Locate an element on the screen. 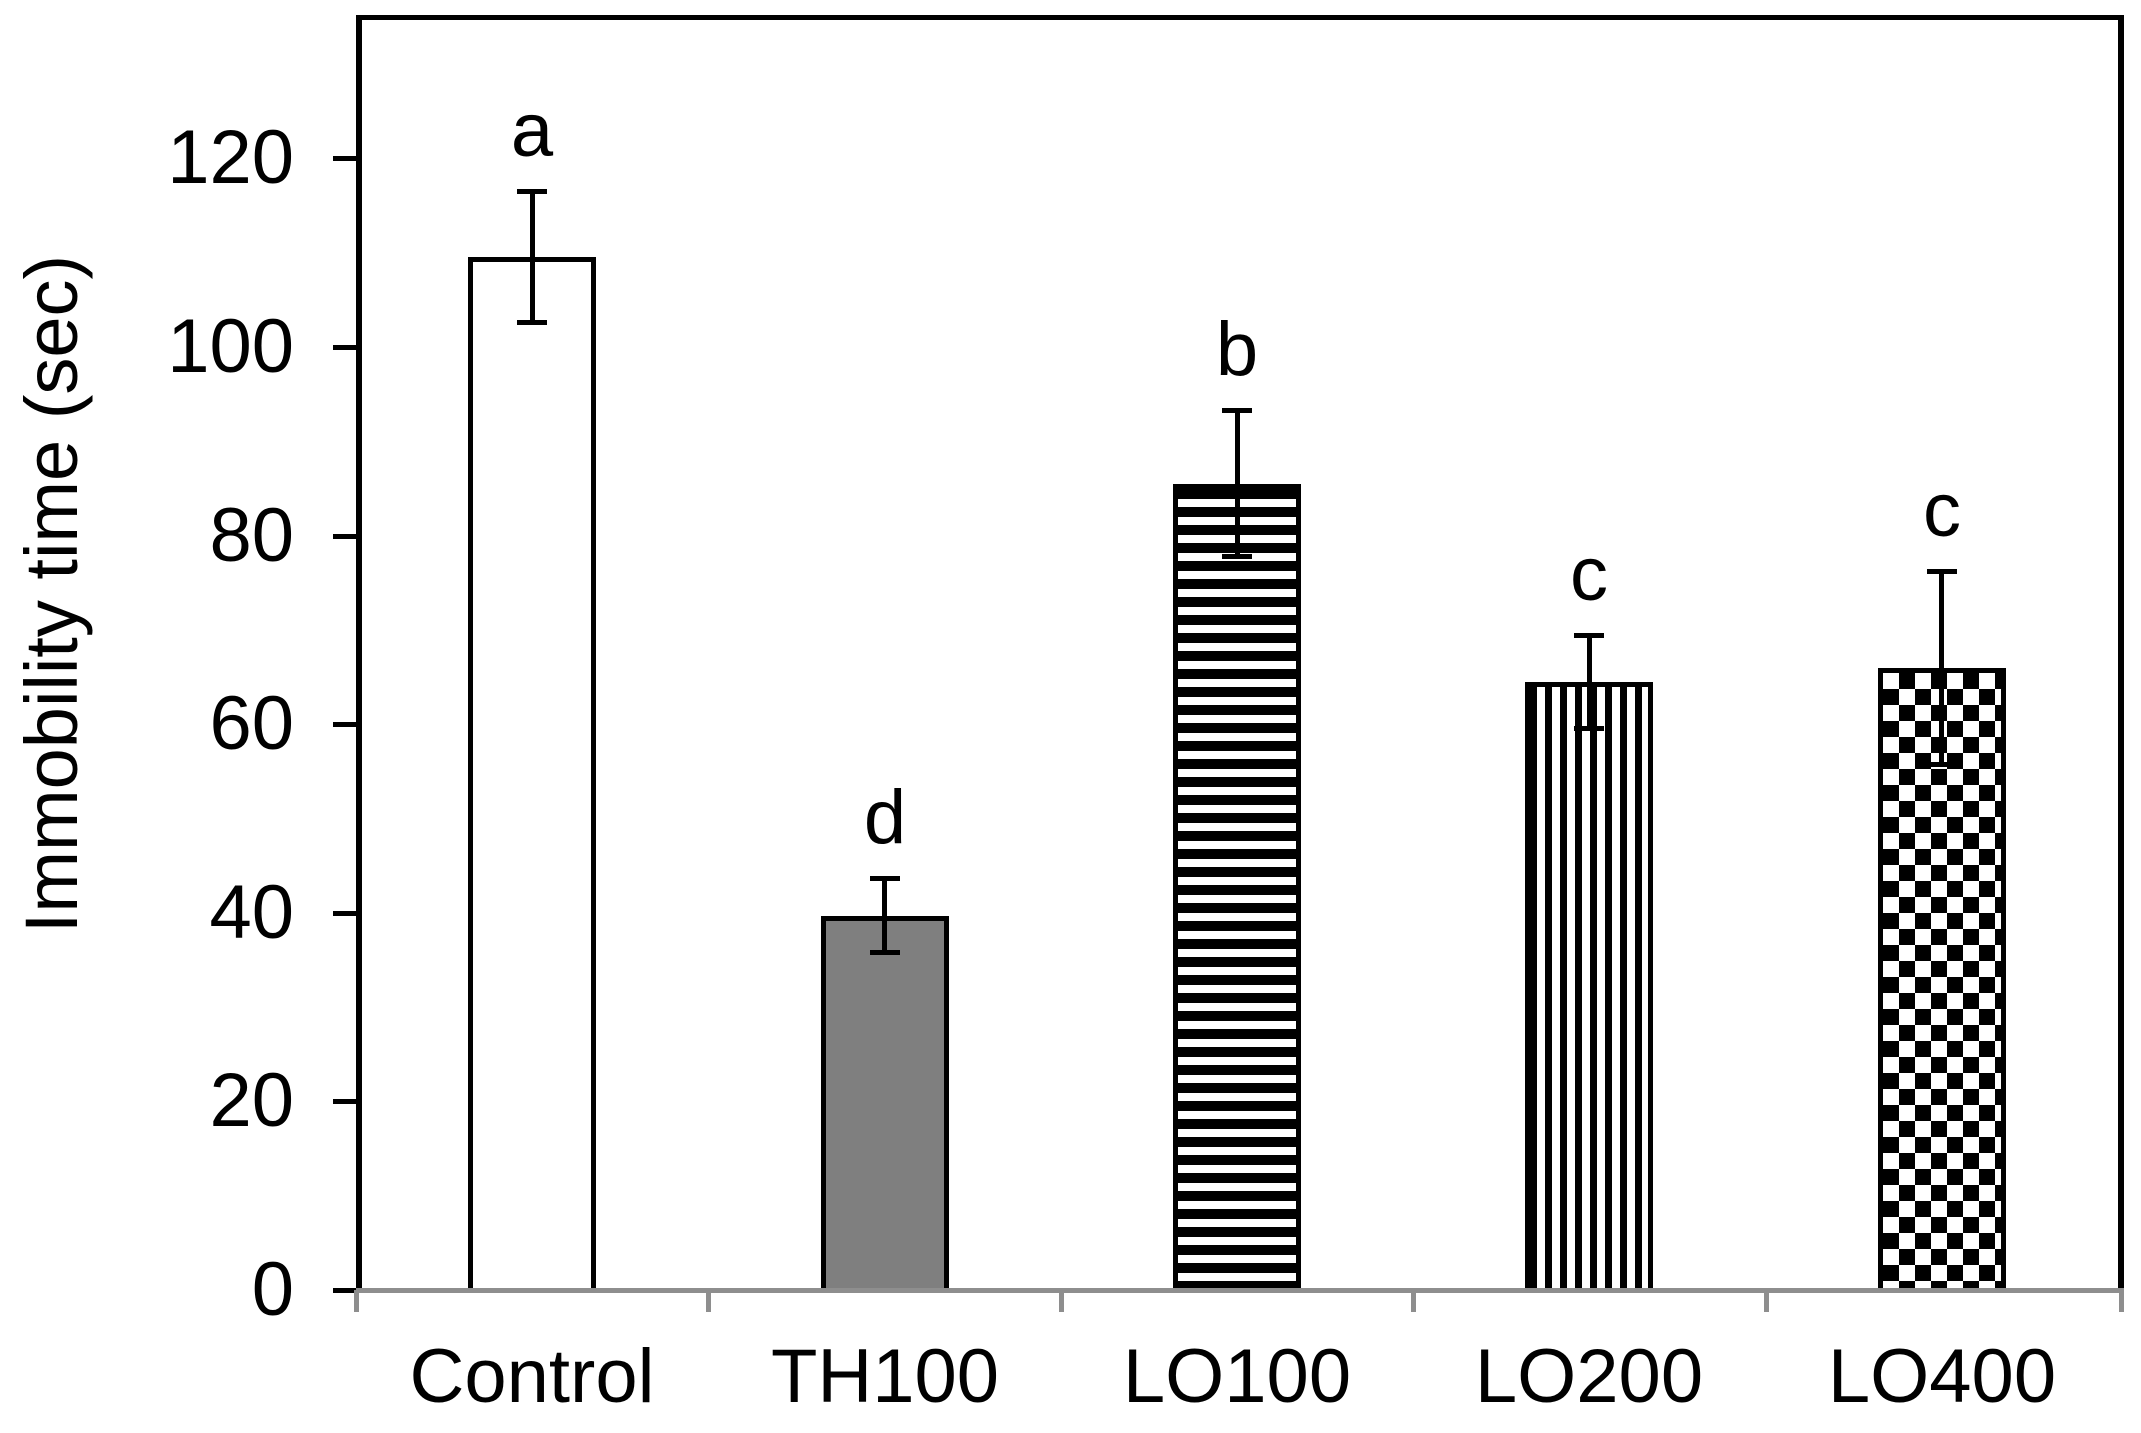 Image resolution: width=2141 pixels, height=1433 pixels. error-bar-th100 is located at coordinates (884, 915).